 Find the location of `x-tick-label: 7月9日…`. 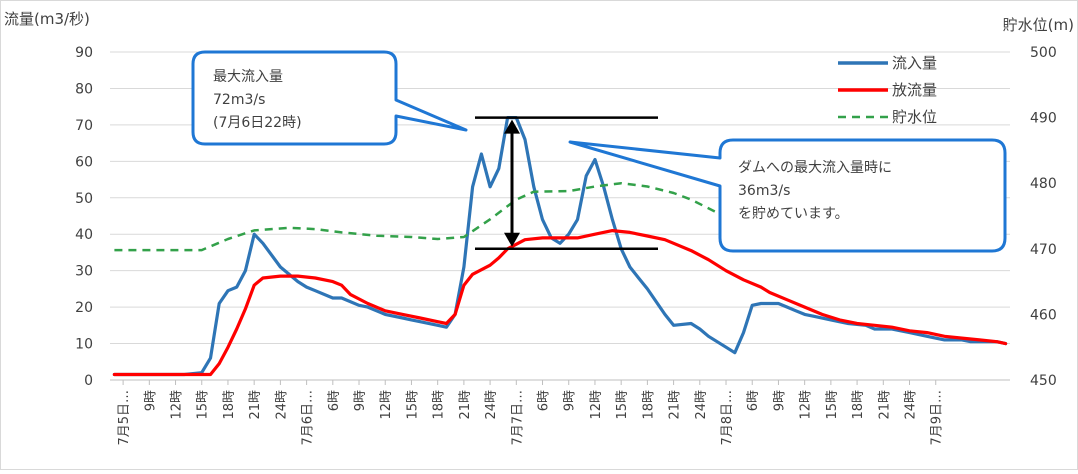

x-tick-label: 7月9日… is located at coordinates (937, 418).